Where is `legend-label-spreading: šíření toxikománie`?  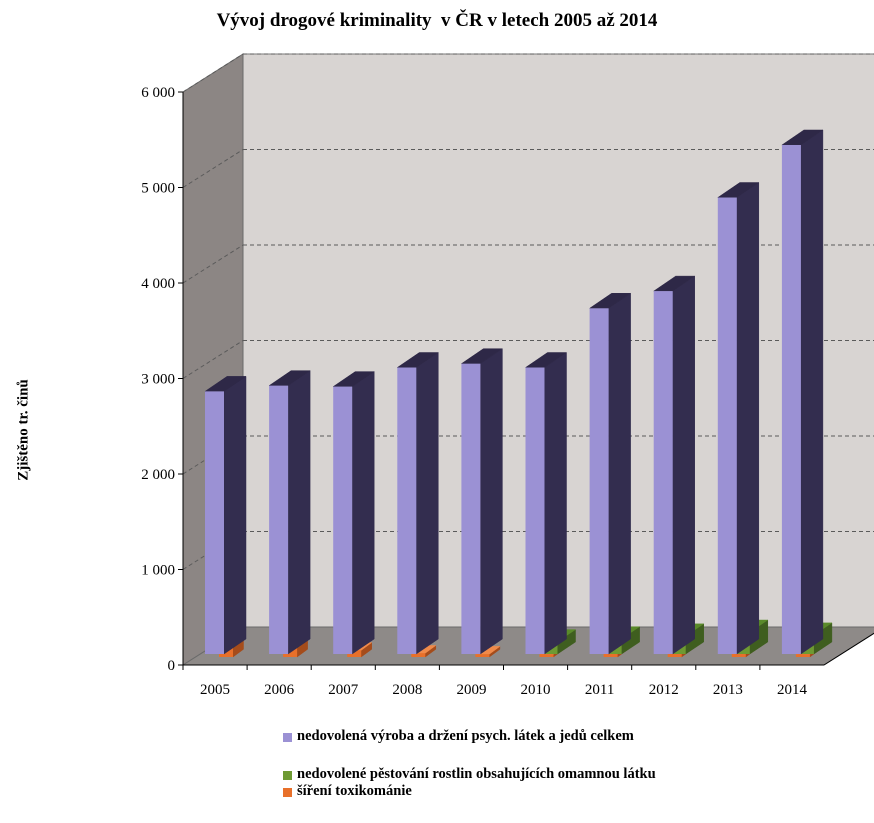
legend-label-spreading: šíření toxikománie is located at coordinates (354, 791).